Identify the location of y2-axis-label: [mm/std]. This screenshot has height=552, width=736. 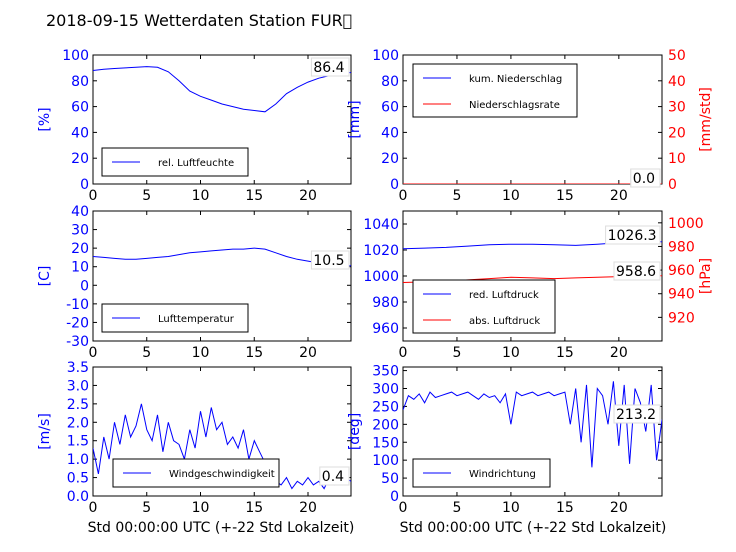
(706, 119).